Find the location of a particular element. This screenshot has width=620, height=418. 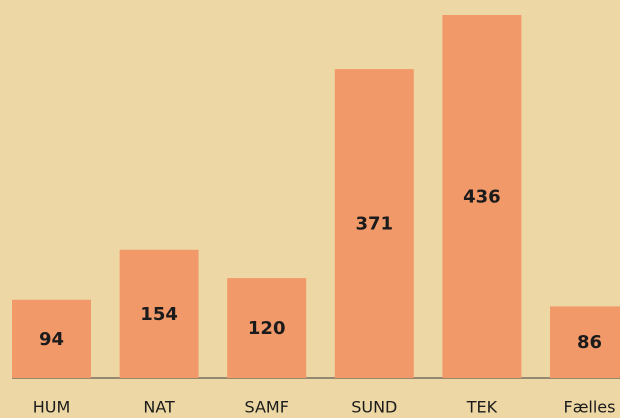

value-label: 154 is located at coordinates (159, 314).